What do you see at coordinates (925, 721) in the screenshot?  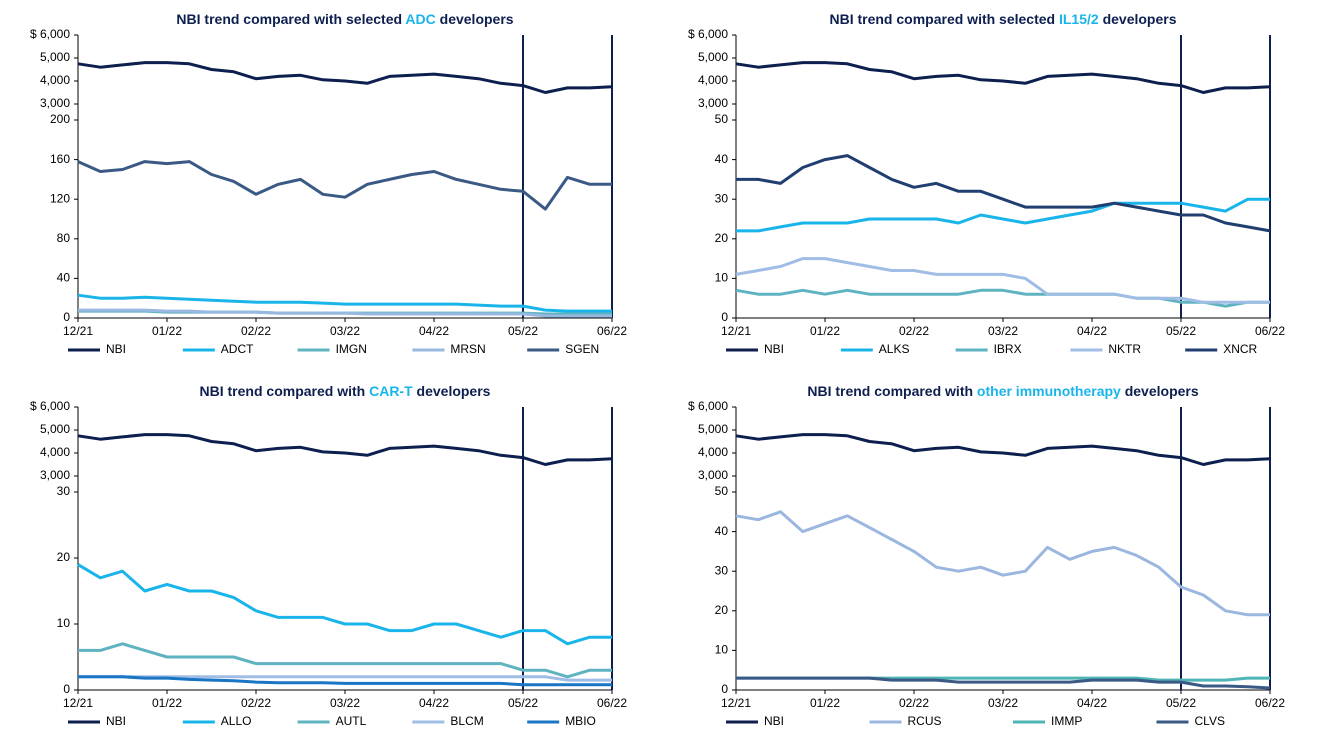 I see `legend-label: RCUS` at bounding box center [925, 721].